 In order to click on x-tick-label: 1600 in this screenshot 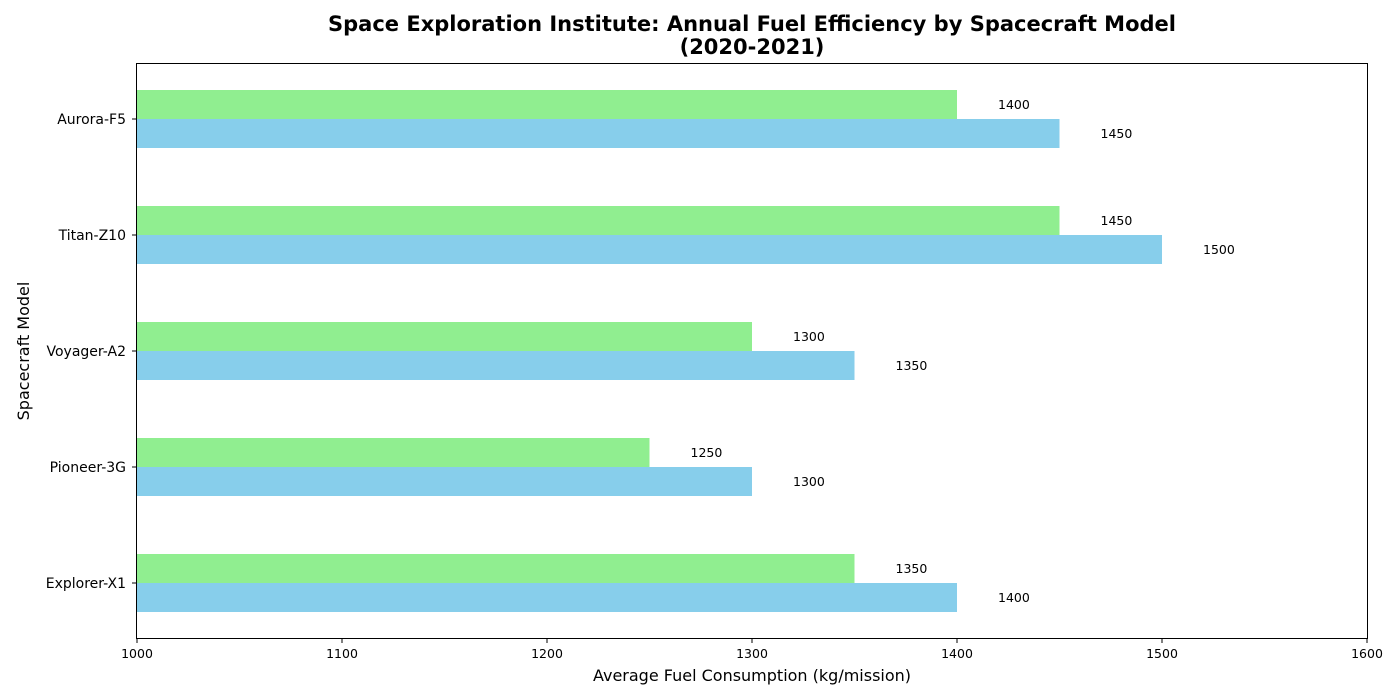, I will do `click(1367, 653)`.